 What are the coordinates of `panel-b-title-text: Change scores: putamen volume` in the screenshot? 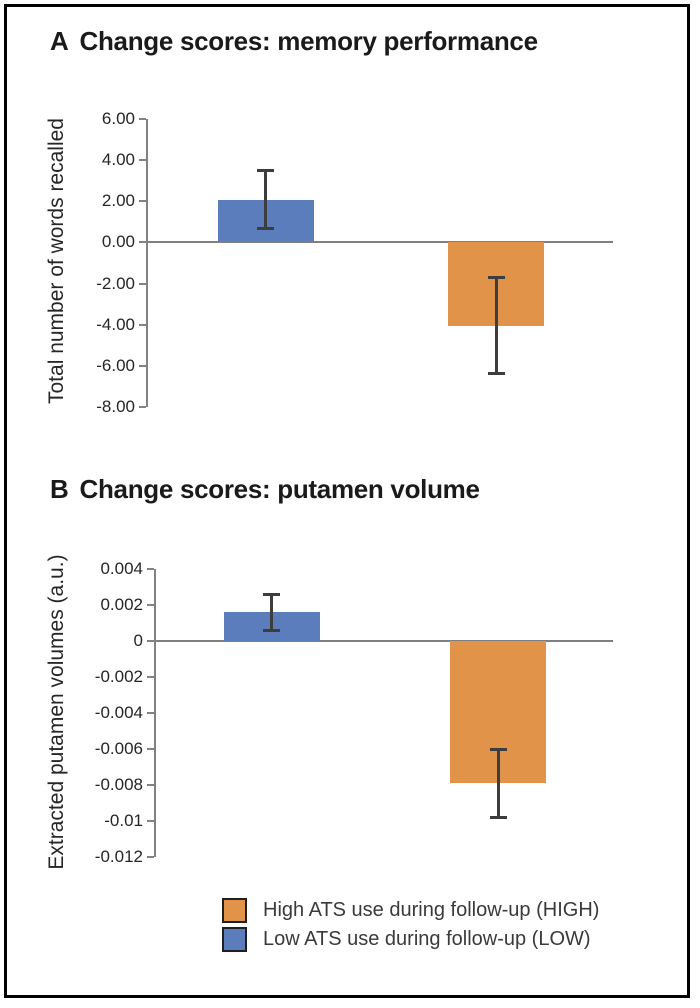 It's located at (279, 489).